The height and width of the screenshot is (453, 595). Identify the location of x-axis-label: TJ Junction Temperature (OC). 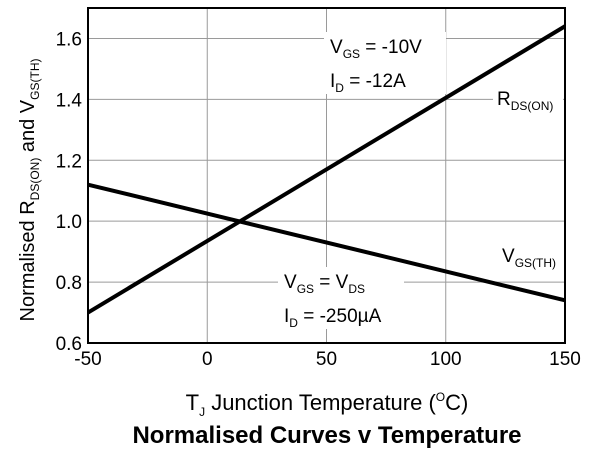
(327, 404).